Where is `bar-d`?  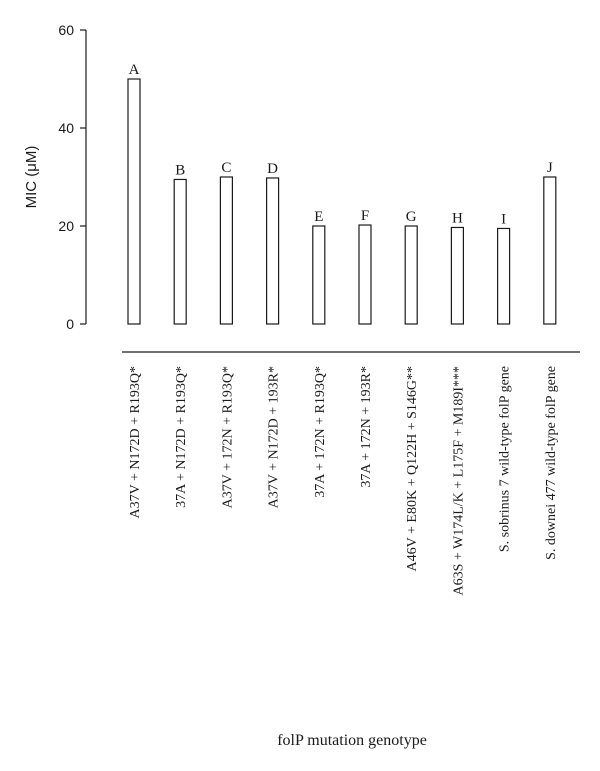 bar-d is located at coordinates (273, 251).